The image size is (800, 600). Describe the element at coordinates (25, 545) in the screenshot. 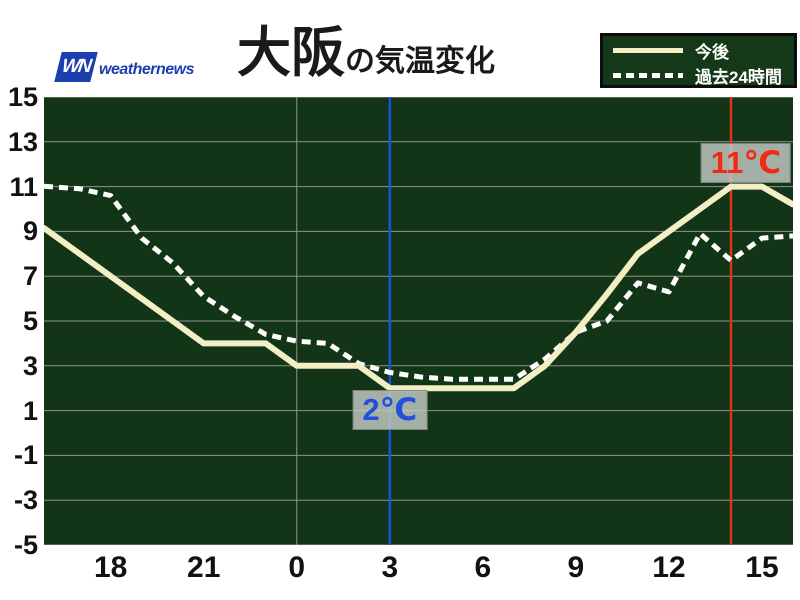

I see `y-tick-label: -5` at that location.